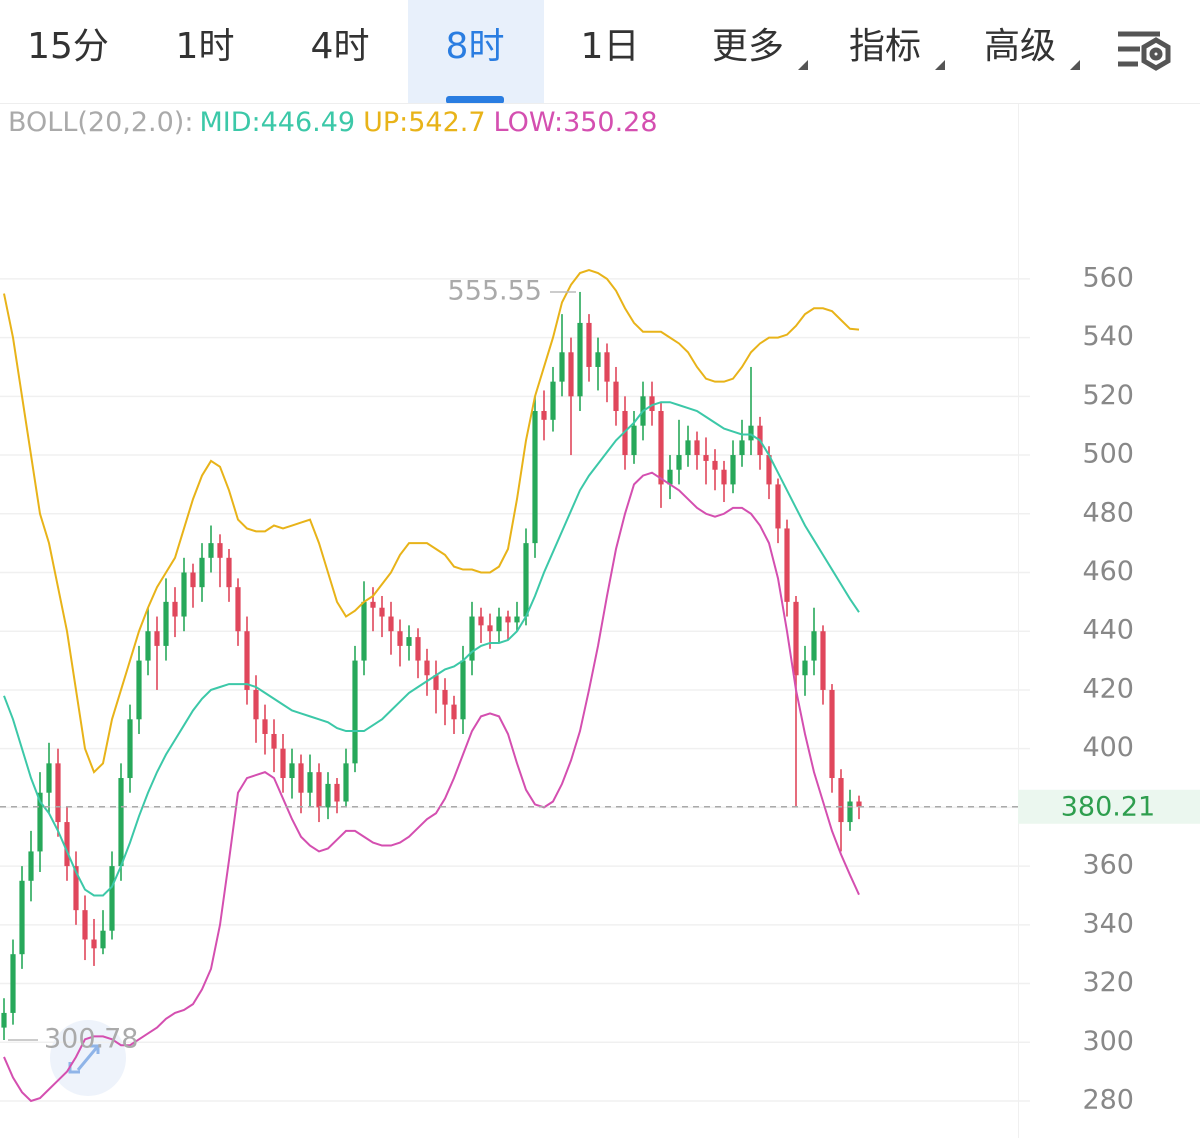  Describe the element at coordinates (1108, 923) in the screenshot. I see `y-tick-label: 340` at that location.